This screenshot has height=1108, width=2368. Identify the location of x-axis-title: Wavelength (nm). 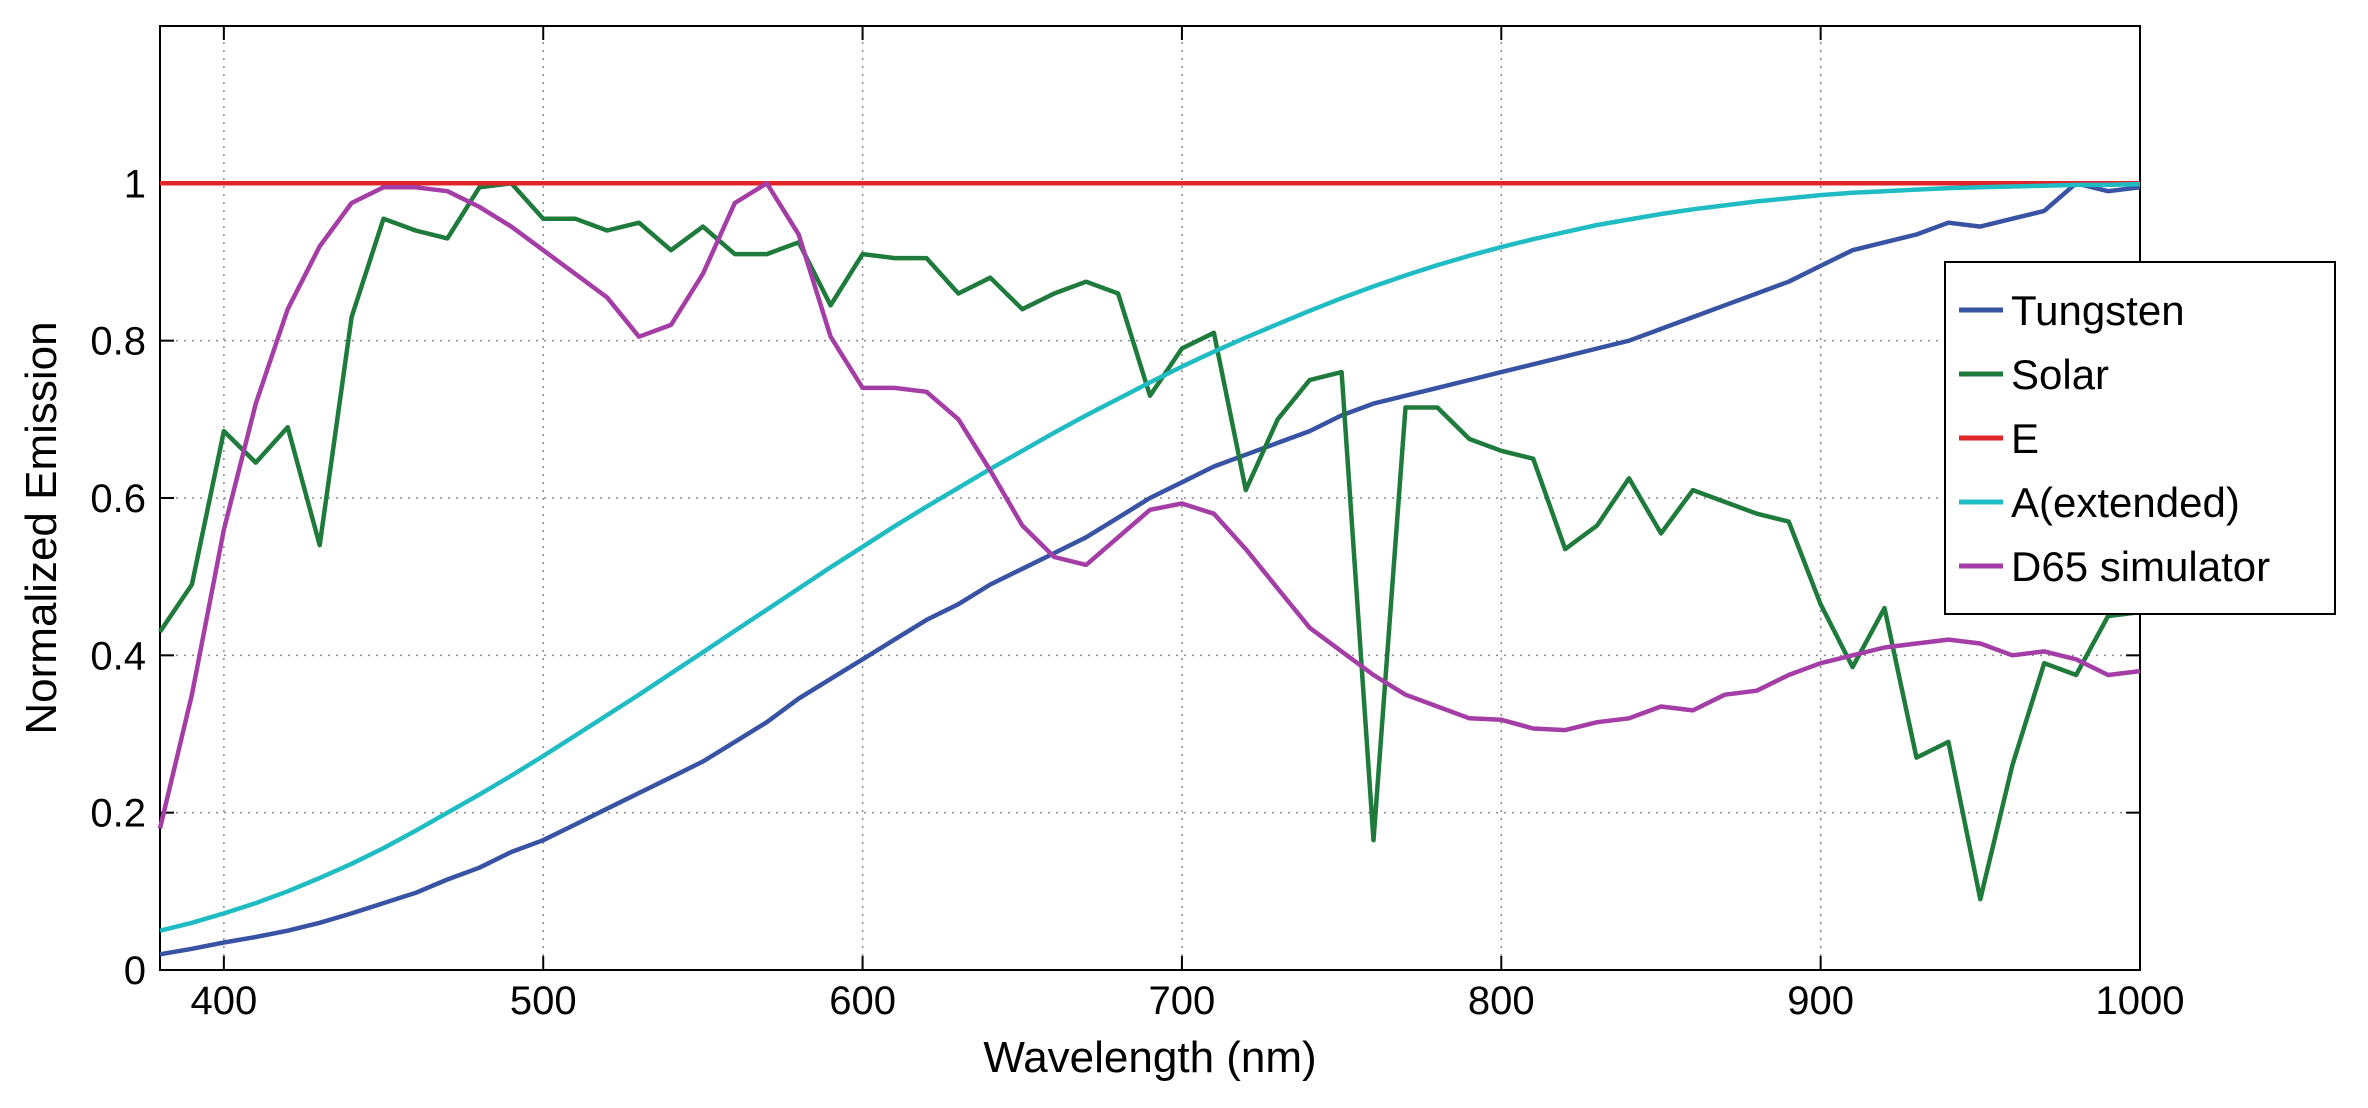
(1149, 1057).